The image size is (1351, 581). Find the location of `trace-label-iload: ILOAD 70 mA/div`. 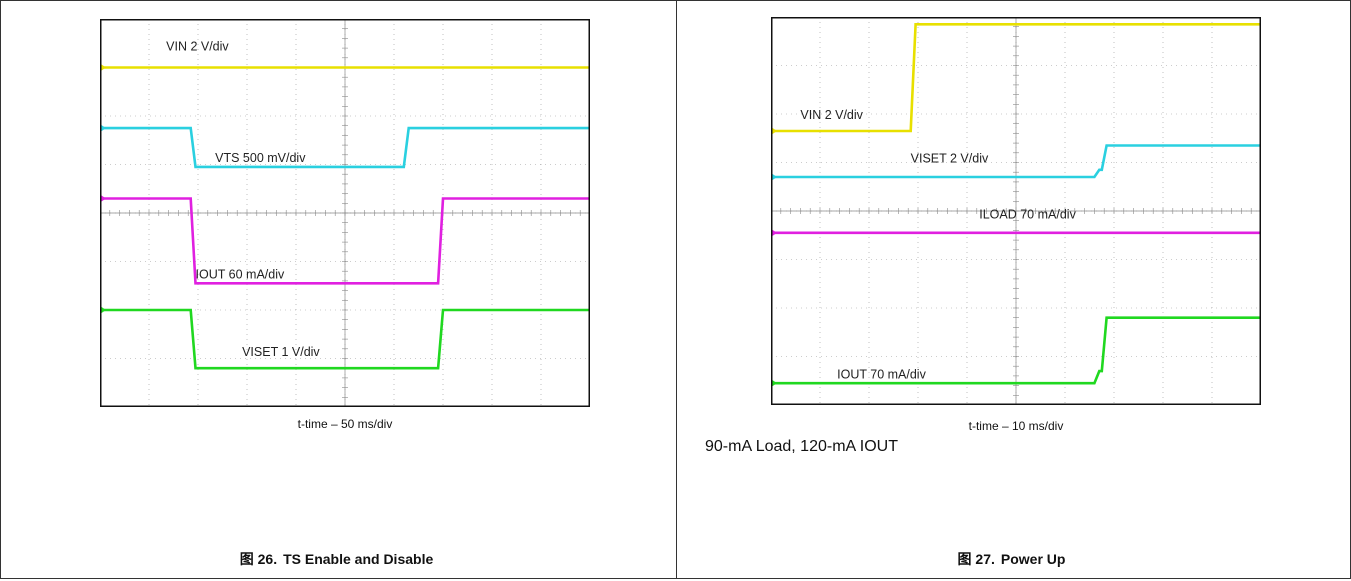

trace-label-iload: ILOAD 70 mA/div is located at coordinates (1027, 214).